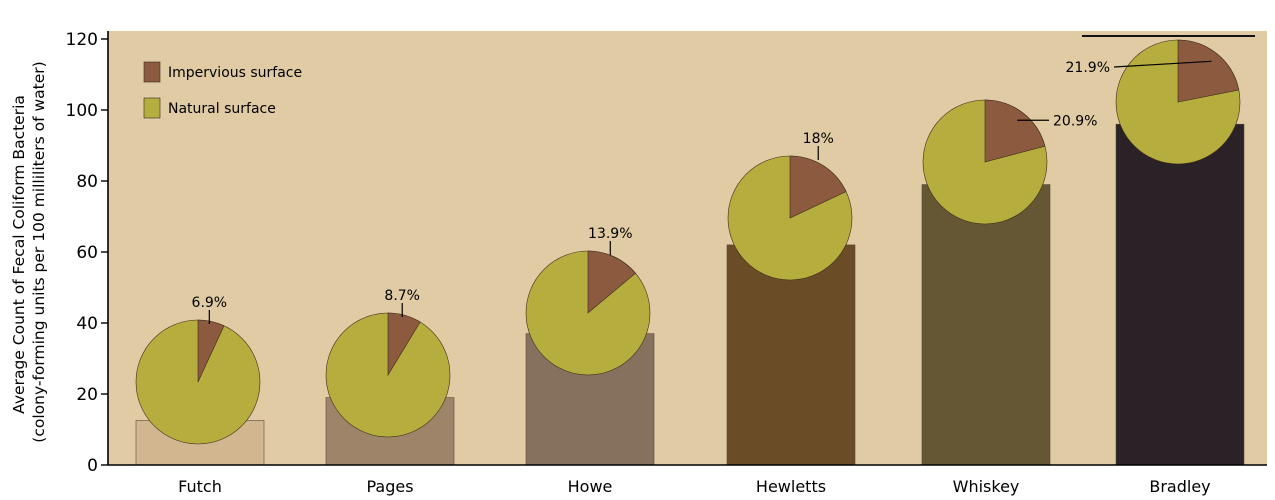 The width and height of the screenshot is (1275, 500). What do you see at coordinates (87, 182) in the screenshot?
I see `y-tick-label: 80` at bounding box center [87, 182].